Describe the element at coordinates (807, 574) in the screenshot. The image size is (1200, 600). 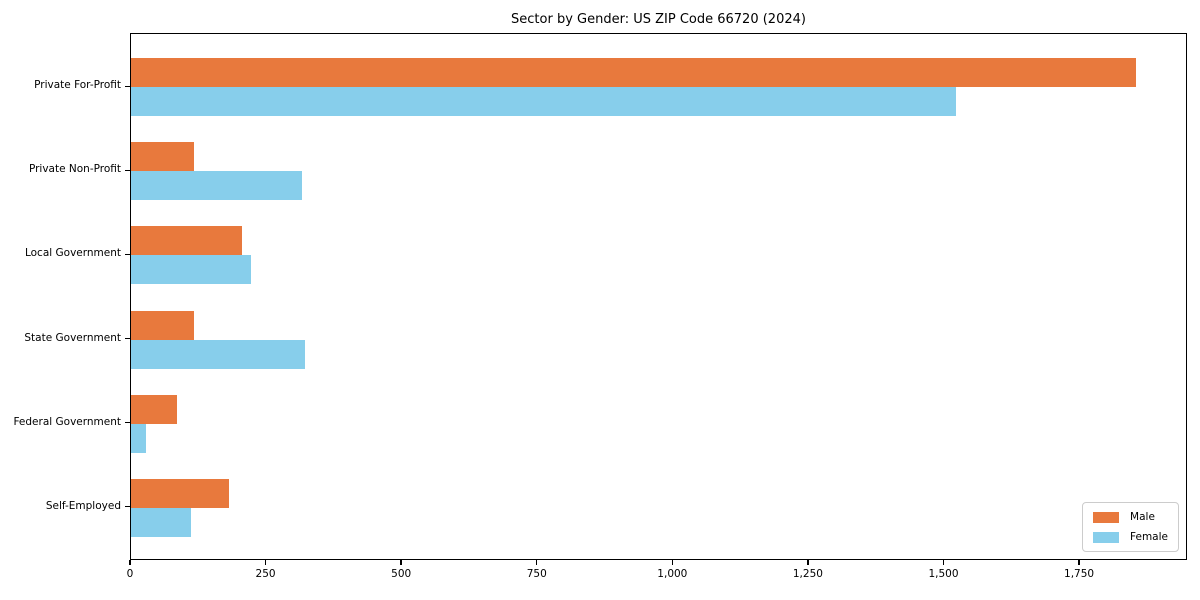
I see `x-tick-label-1250: 1,250` at that location.